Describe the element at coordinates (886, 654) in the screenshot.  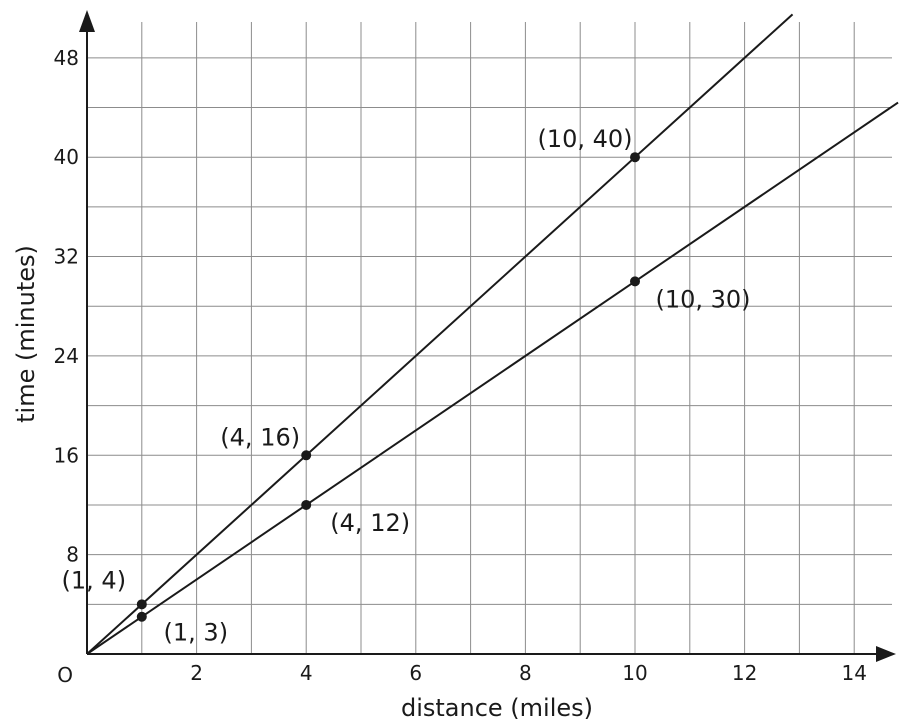
I see `x-axis-arrow-icon` at that location.